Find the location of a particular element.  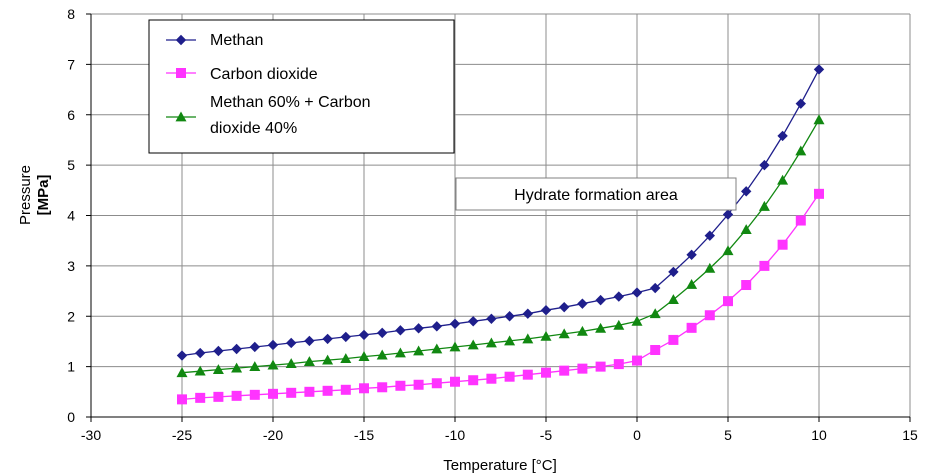

y-tick-label: 7 is located at coordinates (71, 64).